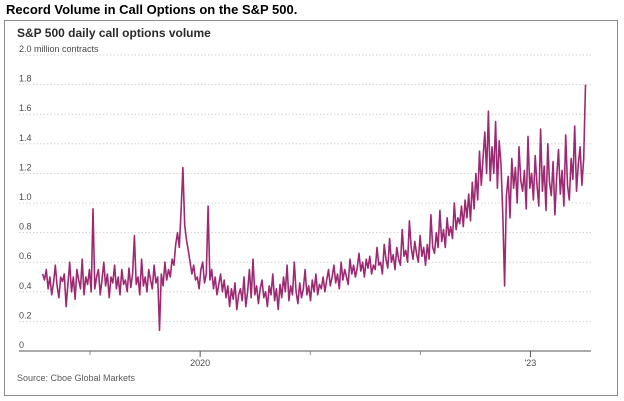 Image resolution: width=624 pixels, height=401 pixels. I want to click on y-tick-label: 1.6, so click(25, 108).